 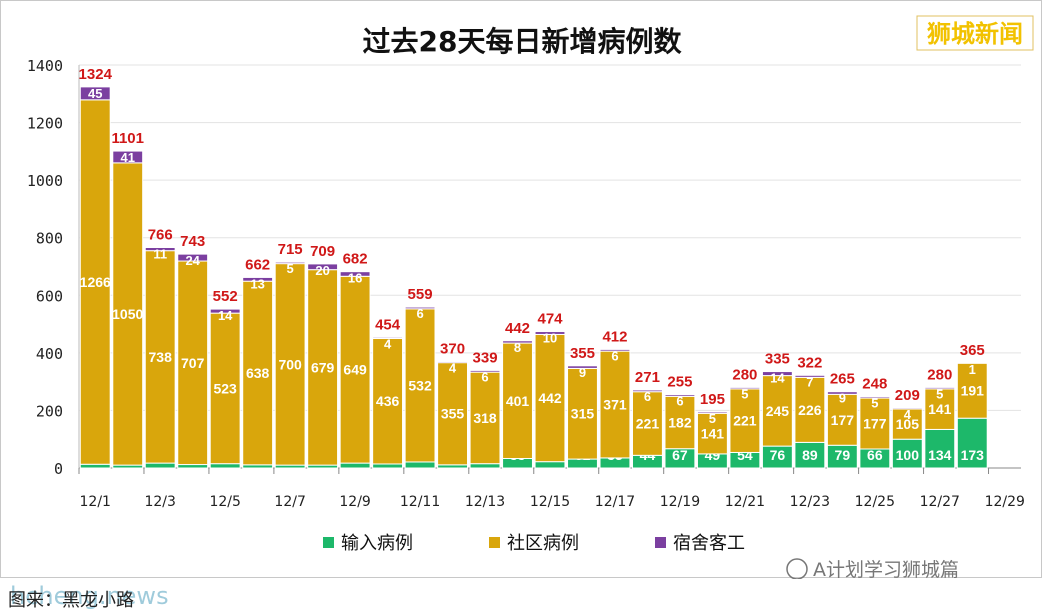 I want to click on segment-label: 700, so click(x=290, y=364).